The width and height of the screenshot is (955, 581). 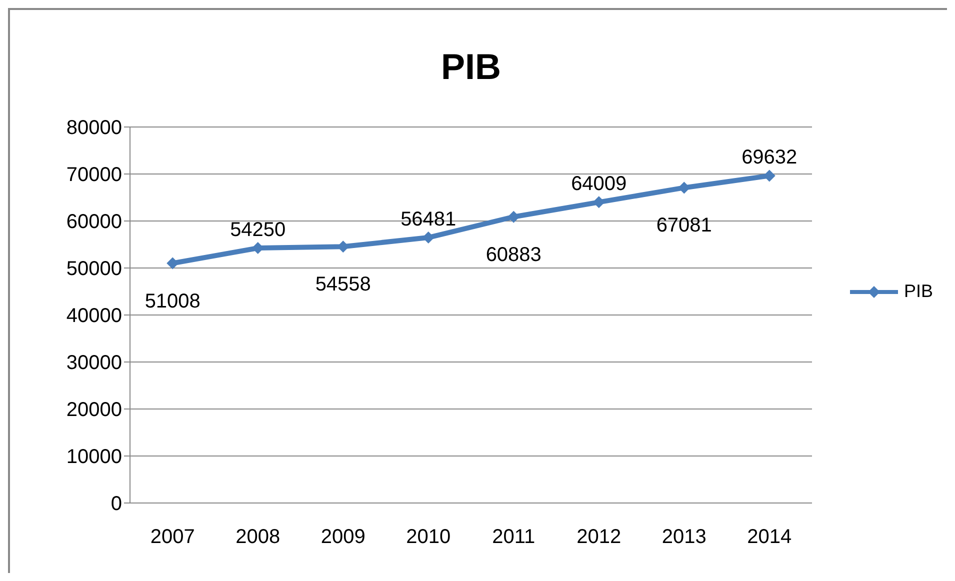 I want to click on data-label: 56481, so click(x=428, y=219).